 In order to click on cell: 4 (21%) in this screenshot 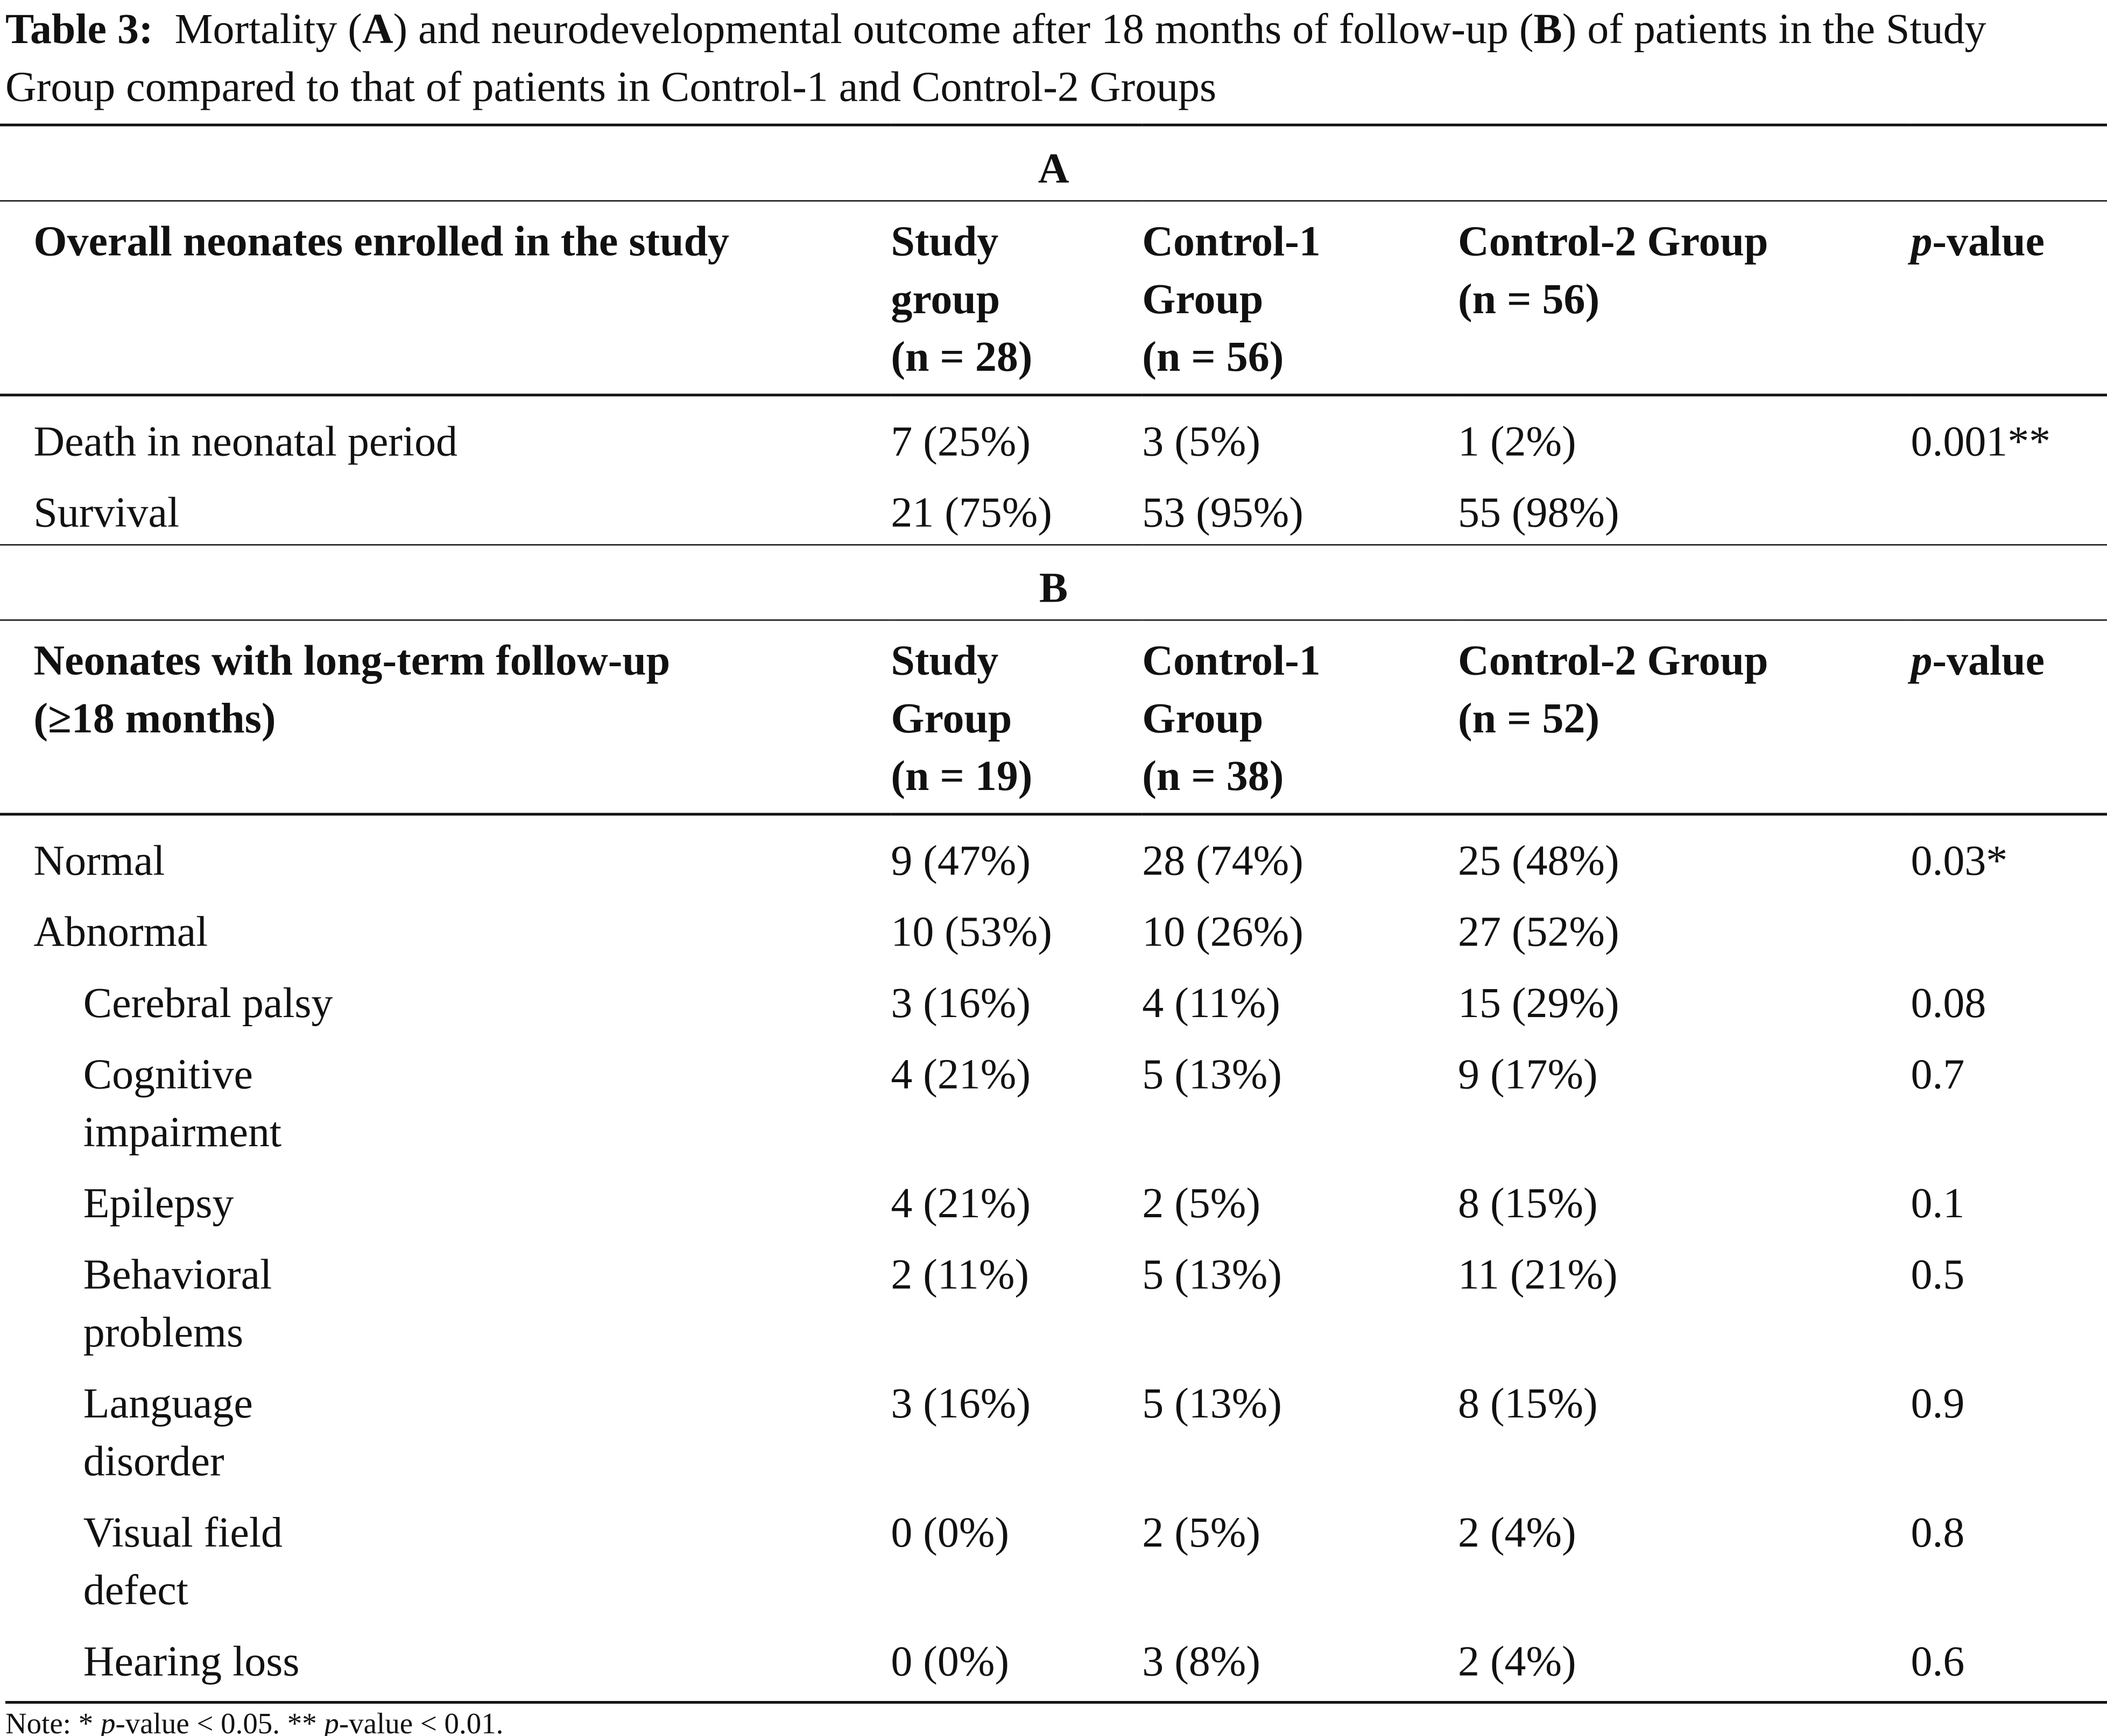, I will do `click(1017, 1099)`.